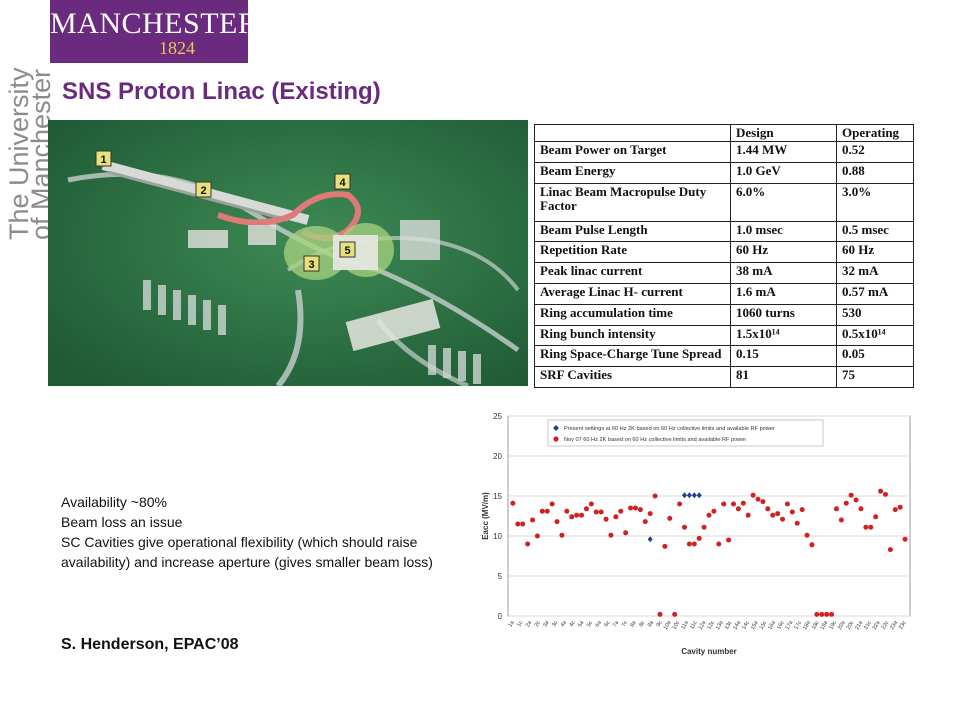 The width and height of the screenshot is (960, 720). What do you see at coordinates (816, 625) in the screenshot?
I see `x-tick-label: 18c` at bounding box center [816, 625].